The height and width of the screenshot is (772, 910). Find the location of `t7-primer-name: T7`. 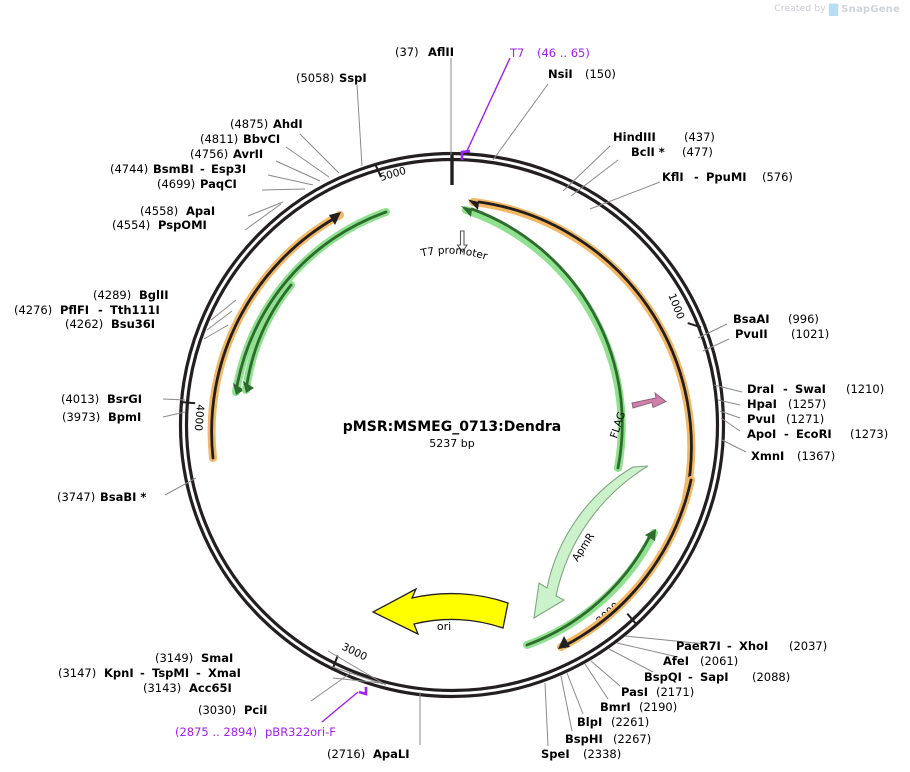

t7-primer-name: T7 is located at coordinates (516, 53).